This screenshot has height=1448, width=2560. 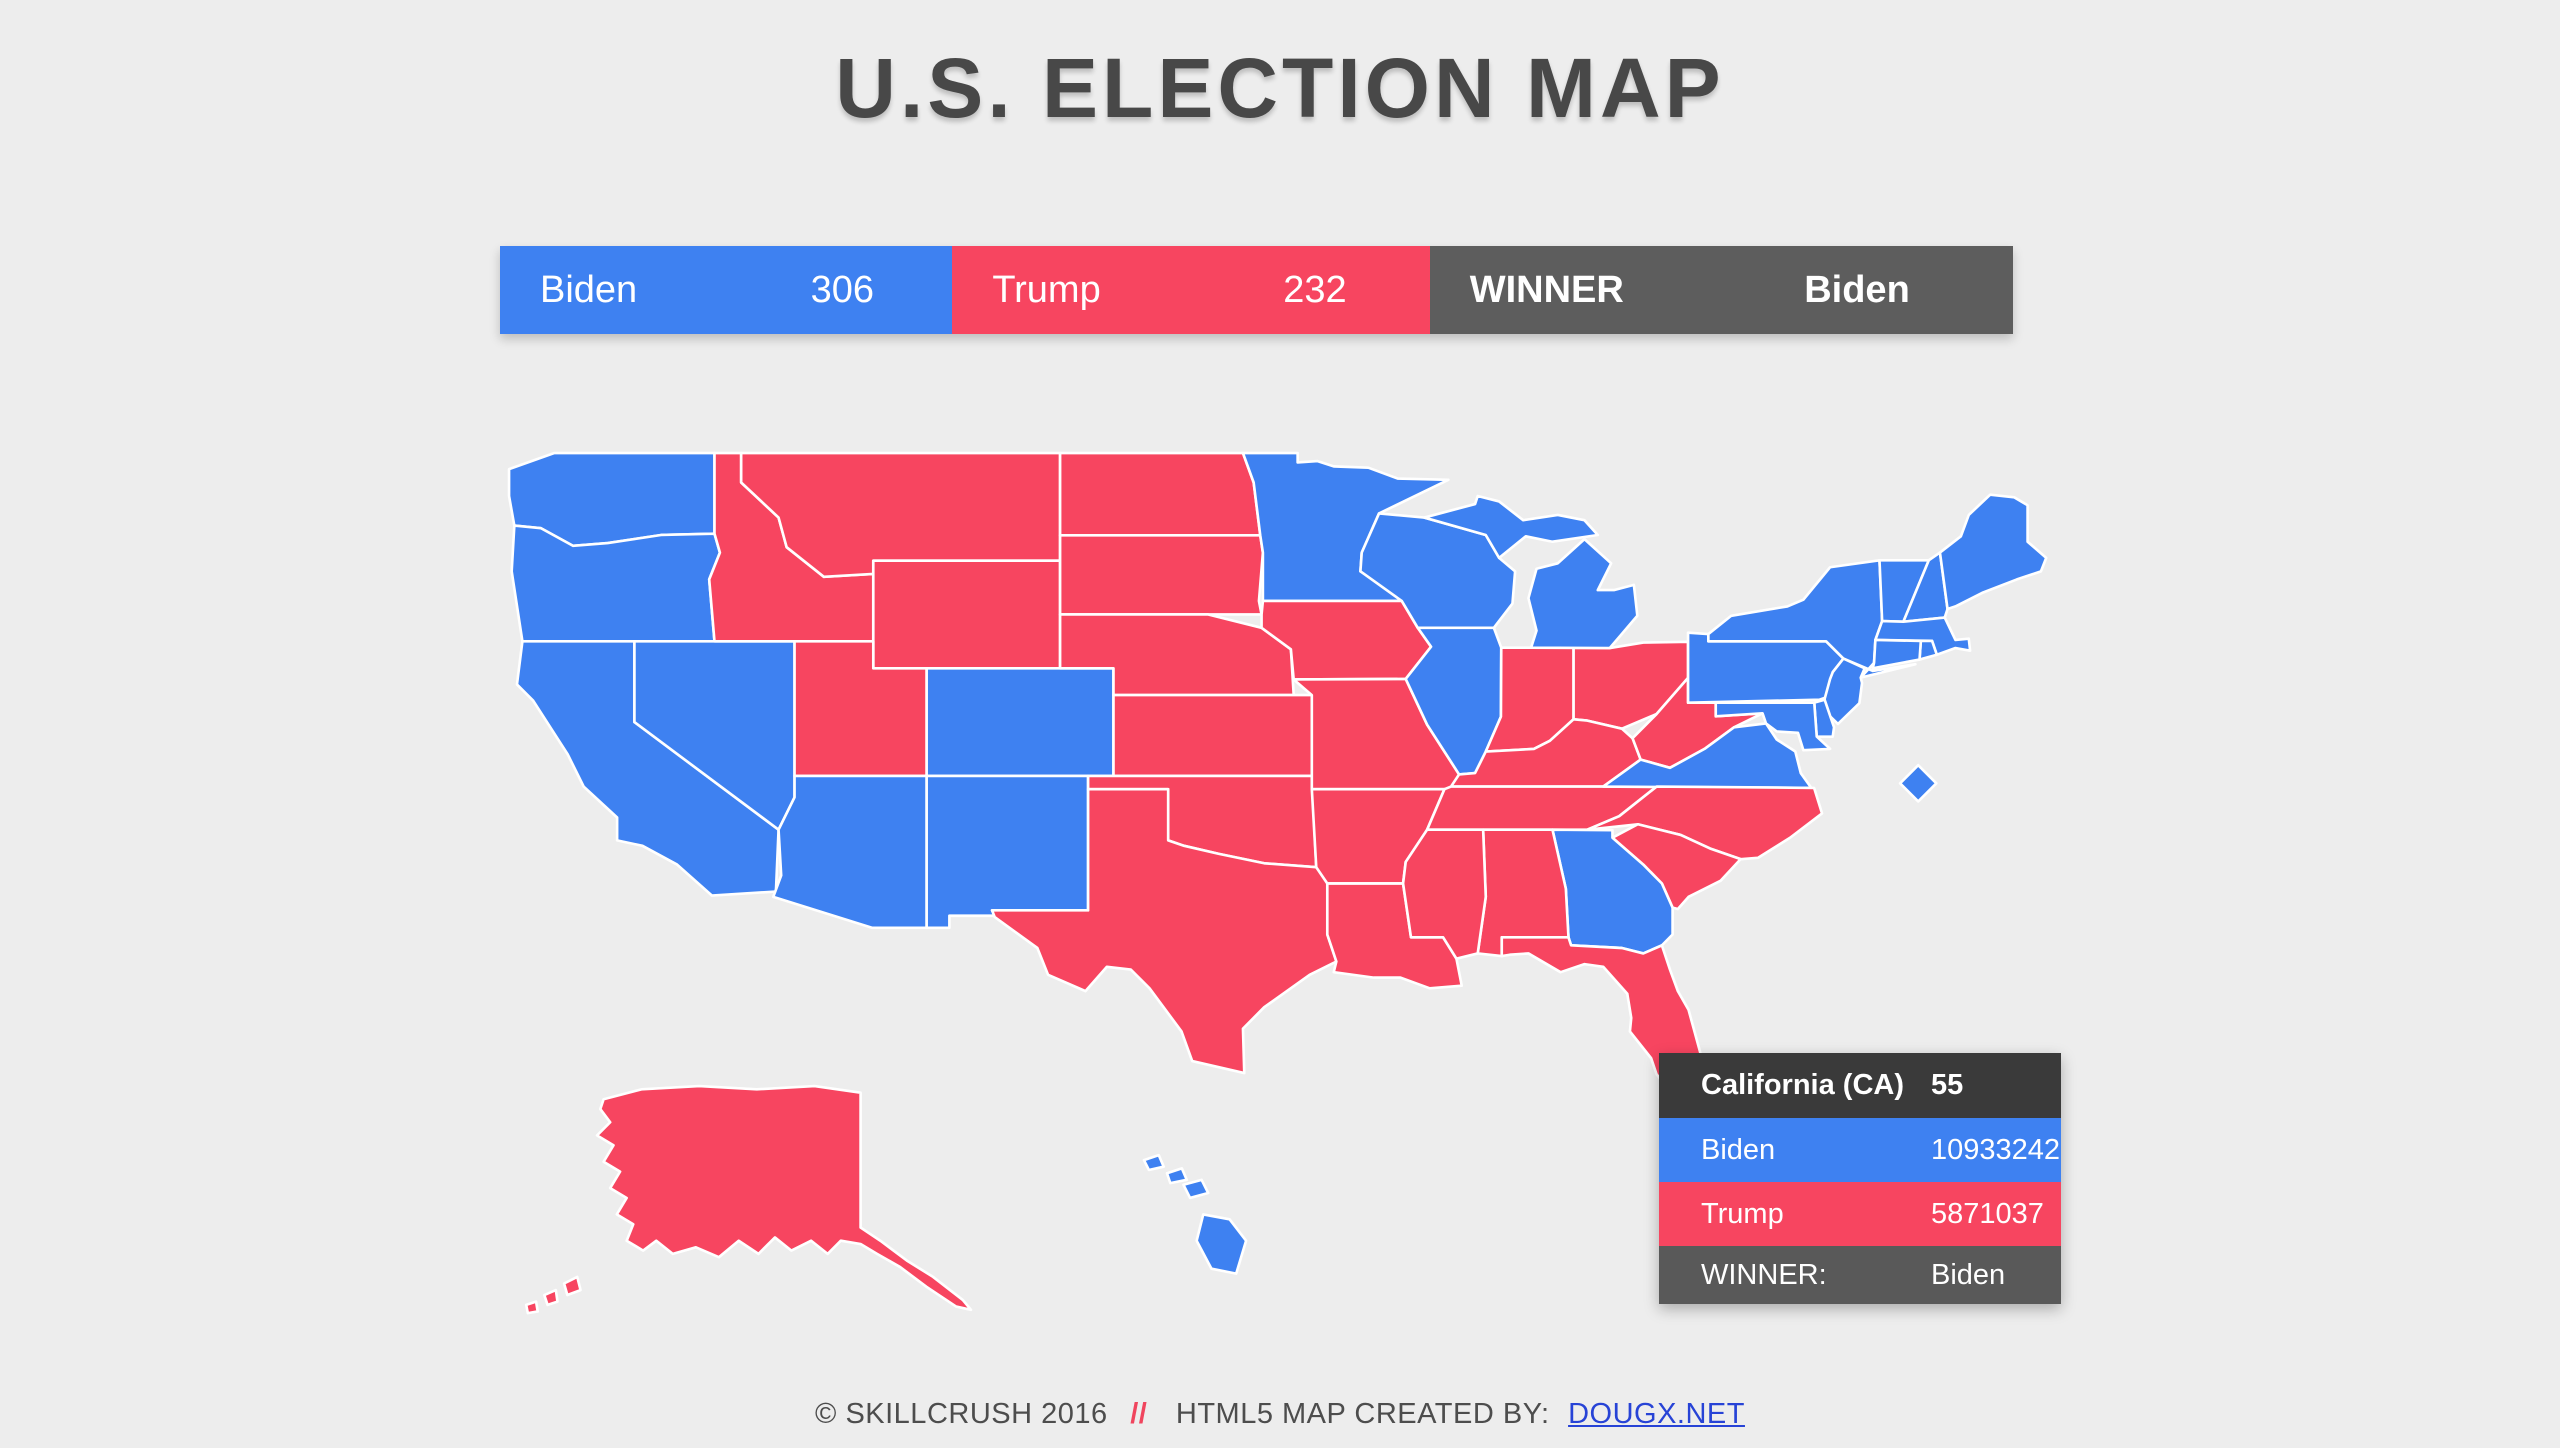 I want to click on scoreboard-trump-votes: 232, so click(x=1315, y=289).